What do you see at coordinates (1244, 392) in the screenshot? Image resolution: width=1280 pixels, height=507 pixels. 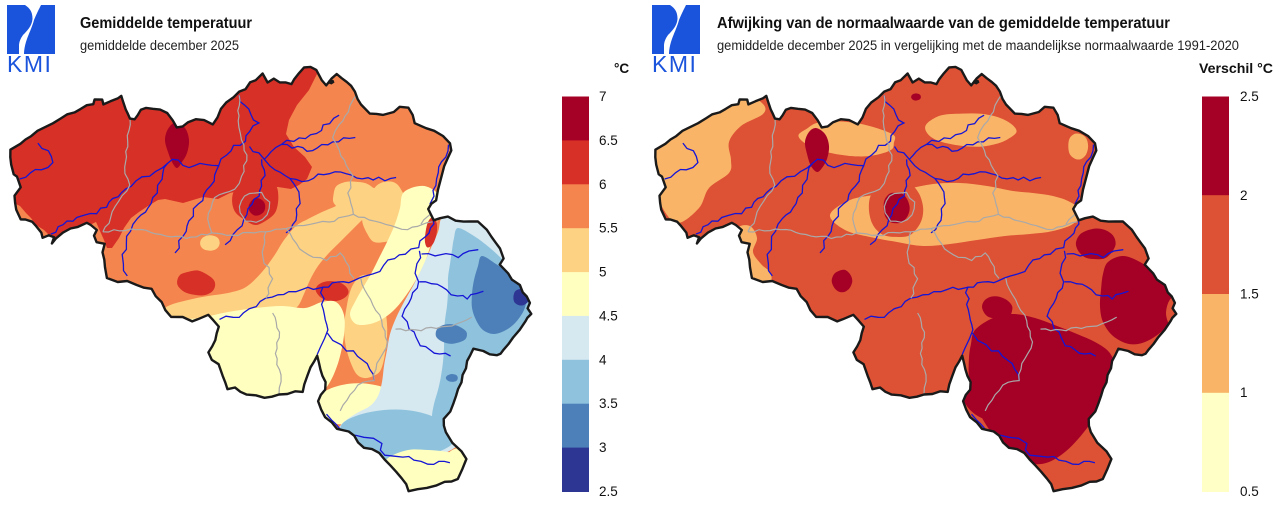 I see `svg-text: 1` at bounding box center [1244, 392].